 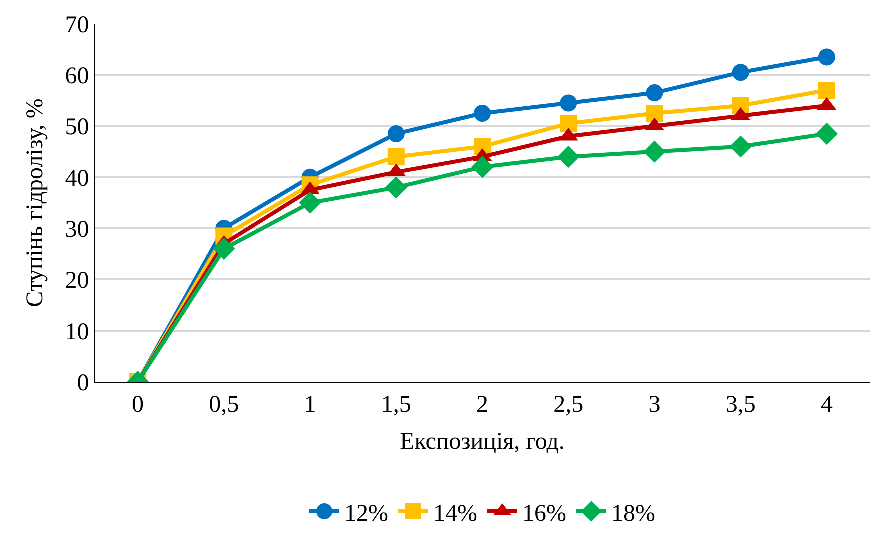 What do you see at coordinates (138, 405) in the screenshot?
I see `x-tick-label: 0` at bounding box center [138, 405].